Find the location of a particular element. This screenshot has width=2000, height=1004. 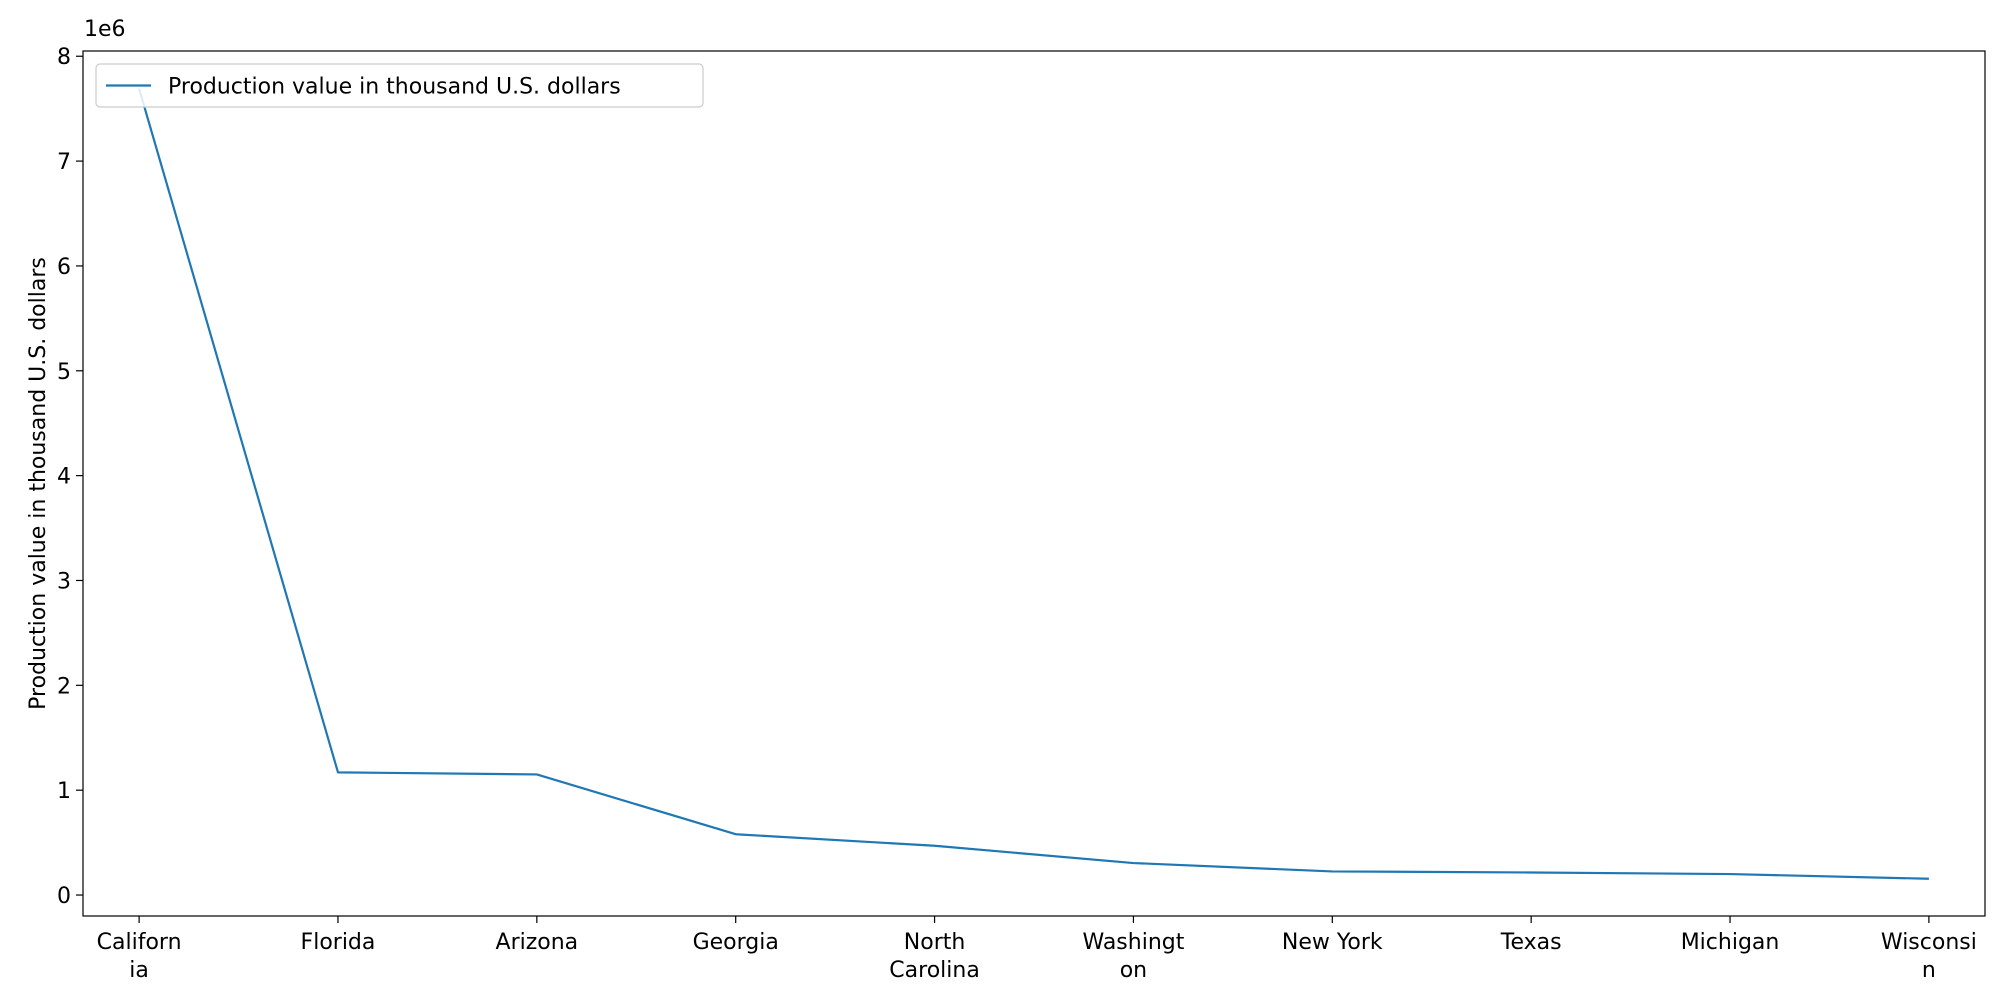

x-tick-label: Wisconsi n is located at coordinates (1929, 956).